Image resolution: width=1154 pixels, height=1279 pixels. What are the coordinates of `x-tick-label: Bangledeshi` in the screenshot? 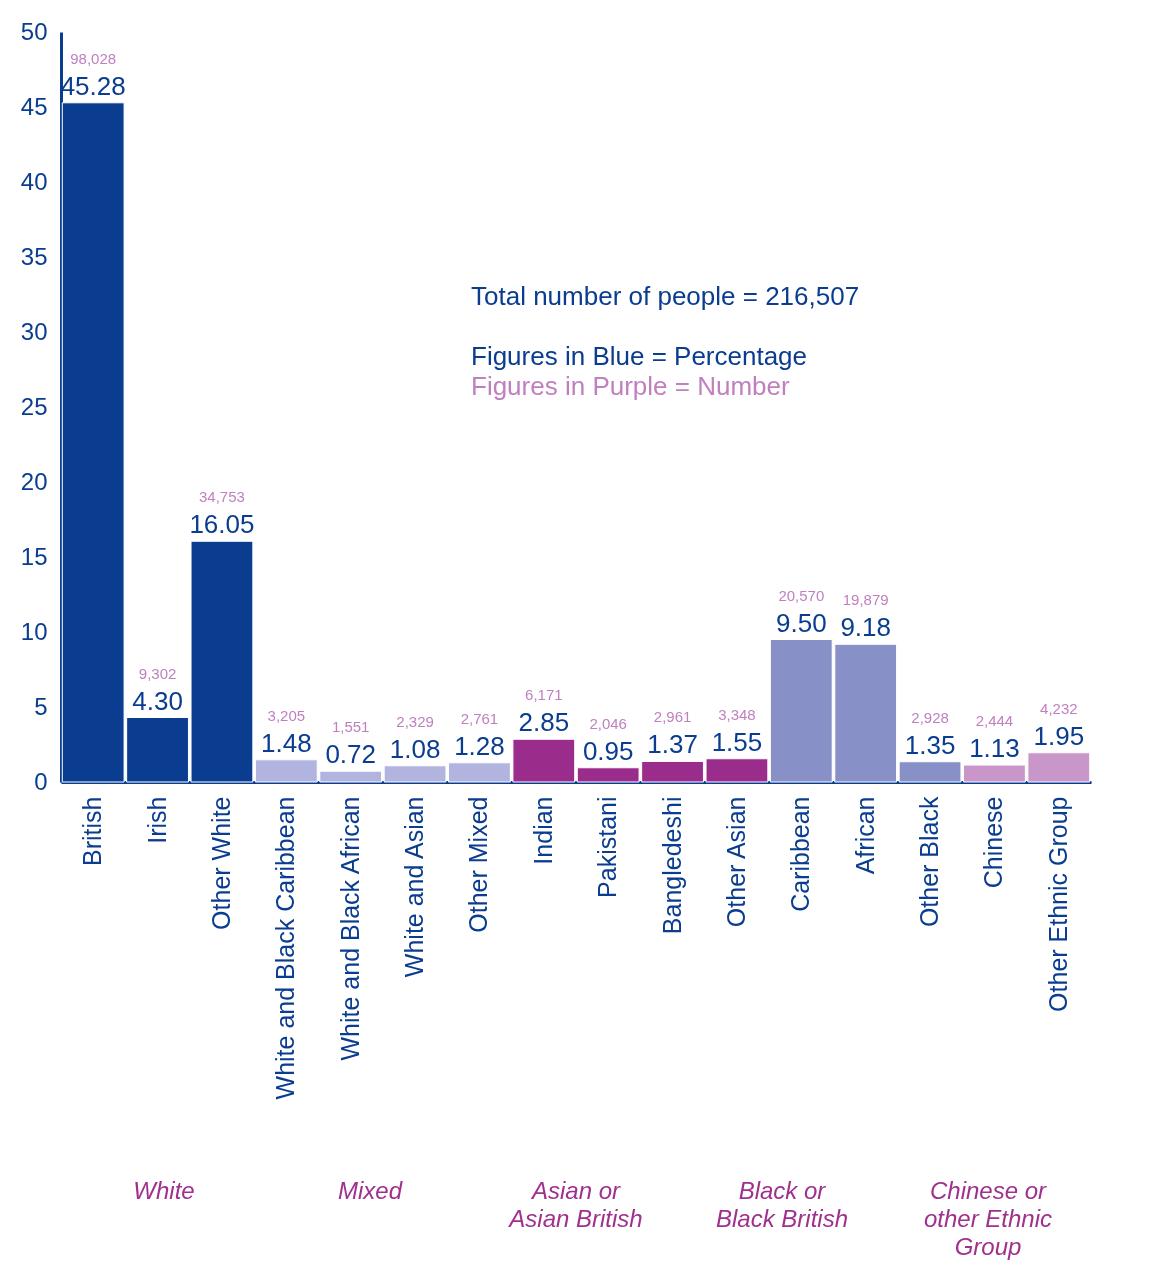 It's located at (671, 865).